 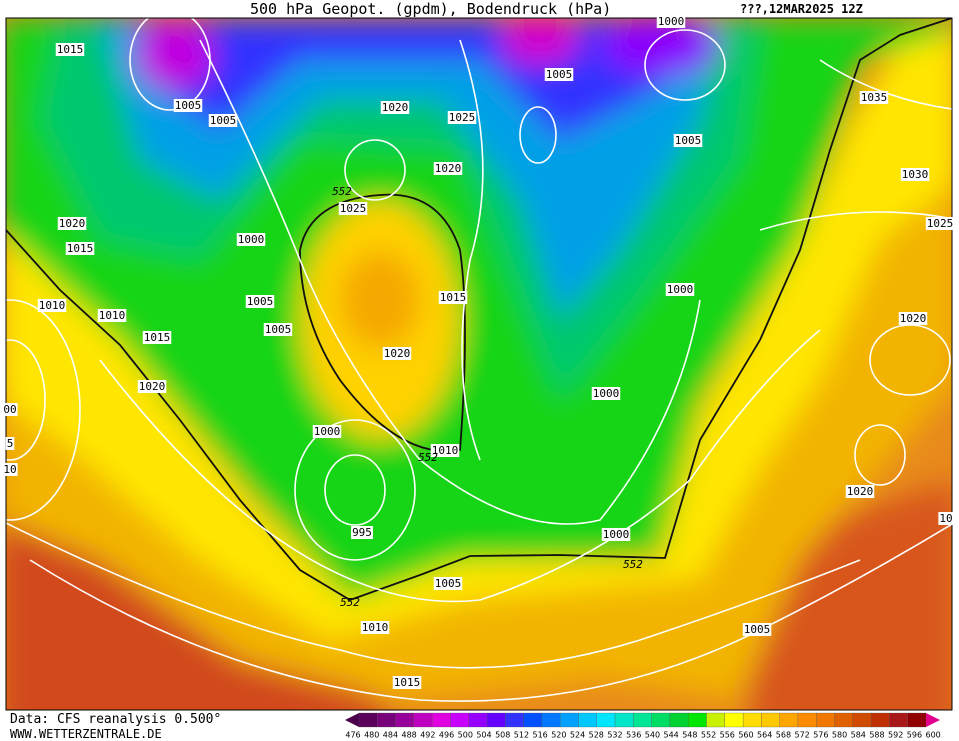 I want to click on colorbar-label: 560, so click(x=745, y=735).